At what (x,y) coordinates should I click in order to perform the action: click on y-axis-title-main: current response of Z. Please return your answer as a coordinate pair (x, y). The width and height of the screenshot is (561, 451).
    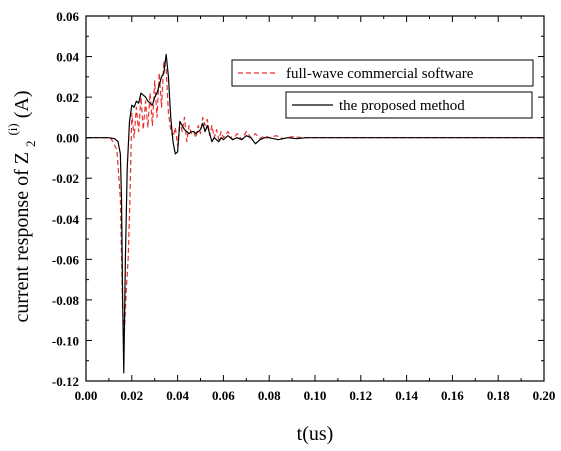
    Looking at the image, I should click on (22, 237).